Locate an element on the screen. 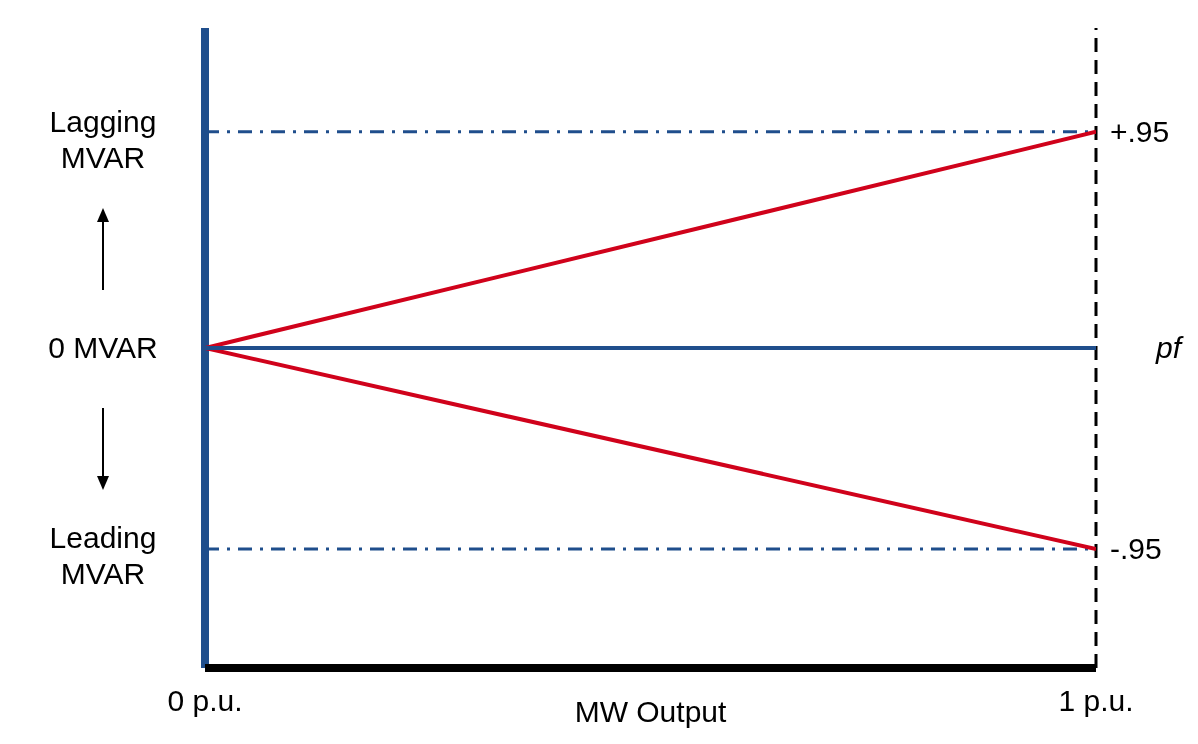  text: 0 MVAR is located at coordinates (103, 348).